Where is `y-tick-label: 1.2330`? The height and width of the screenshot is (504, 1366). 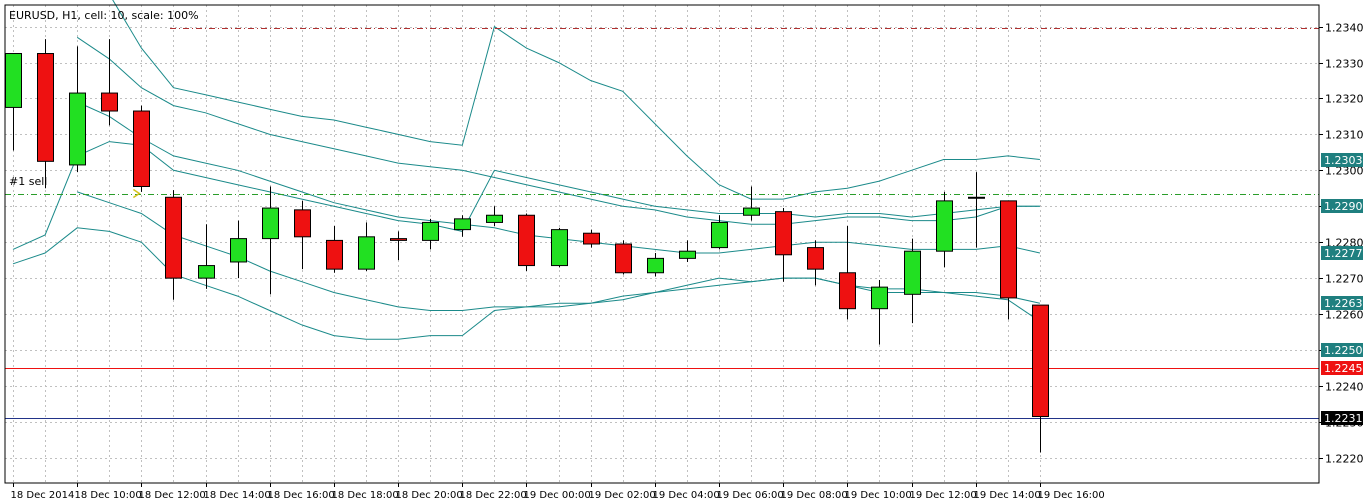 y-tick-label: 1.2330 is located at coordinates (1344, 64).